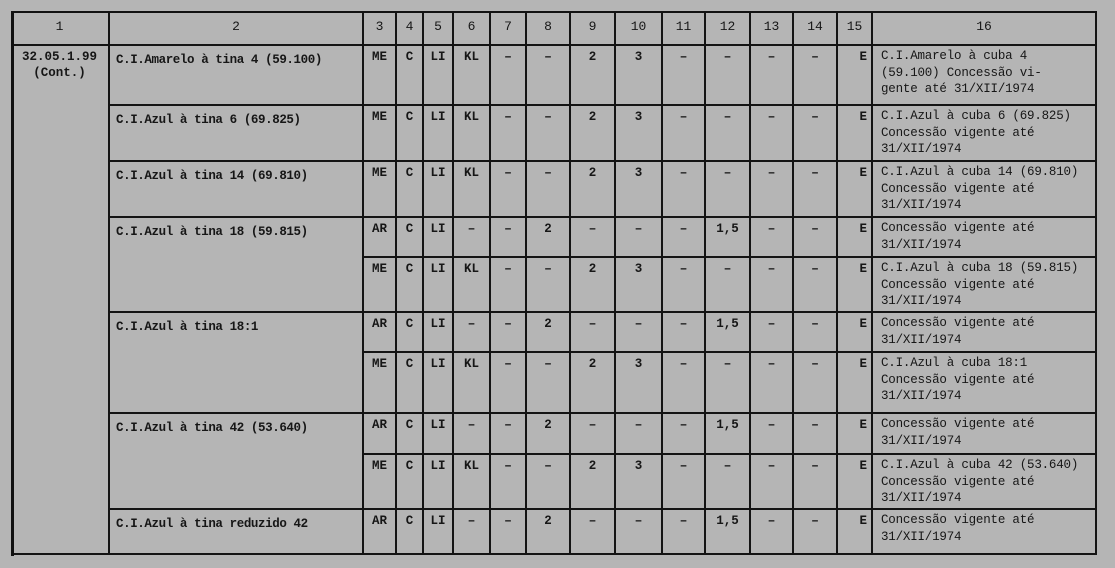  Describe the element at coordinates (549, 238) in the screenshot. I see `value-cell-col8: 2` at that location.